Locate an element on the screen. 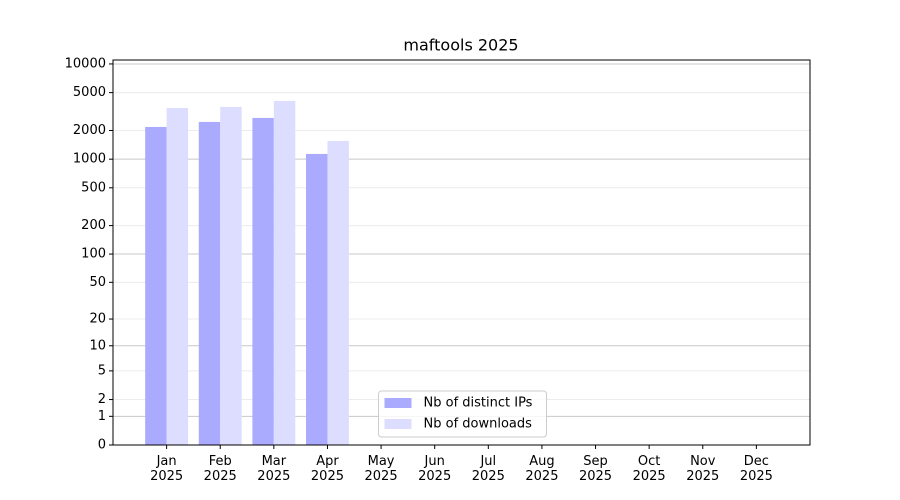 This screenshot has height=500, width=900. y-tick-label: 0 is located at coordinates (102, 445).